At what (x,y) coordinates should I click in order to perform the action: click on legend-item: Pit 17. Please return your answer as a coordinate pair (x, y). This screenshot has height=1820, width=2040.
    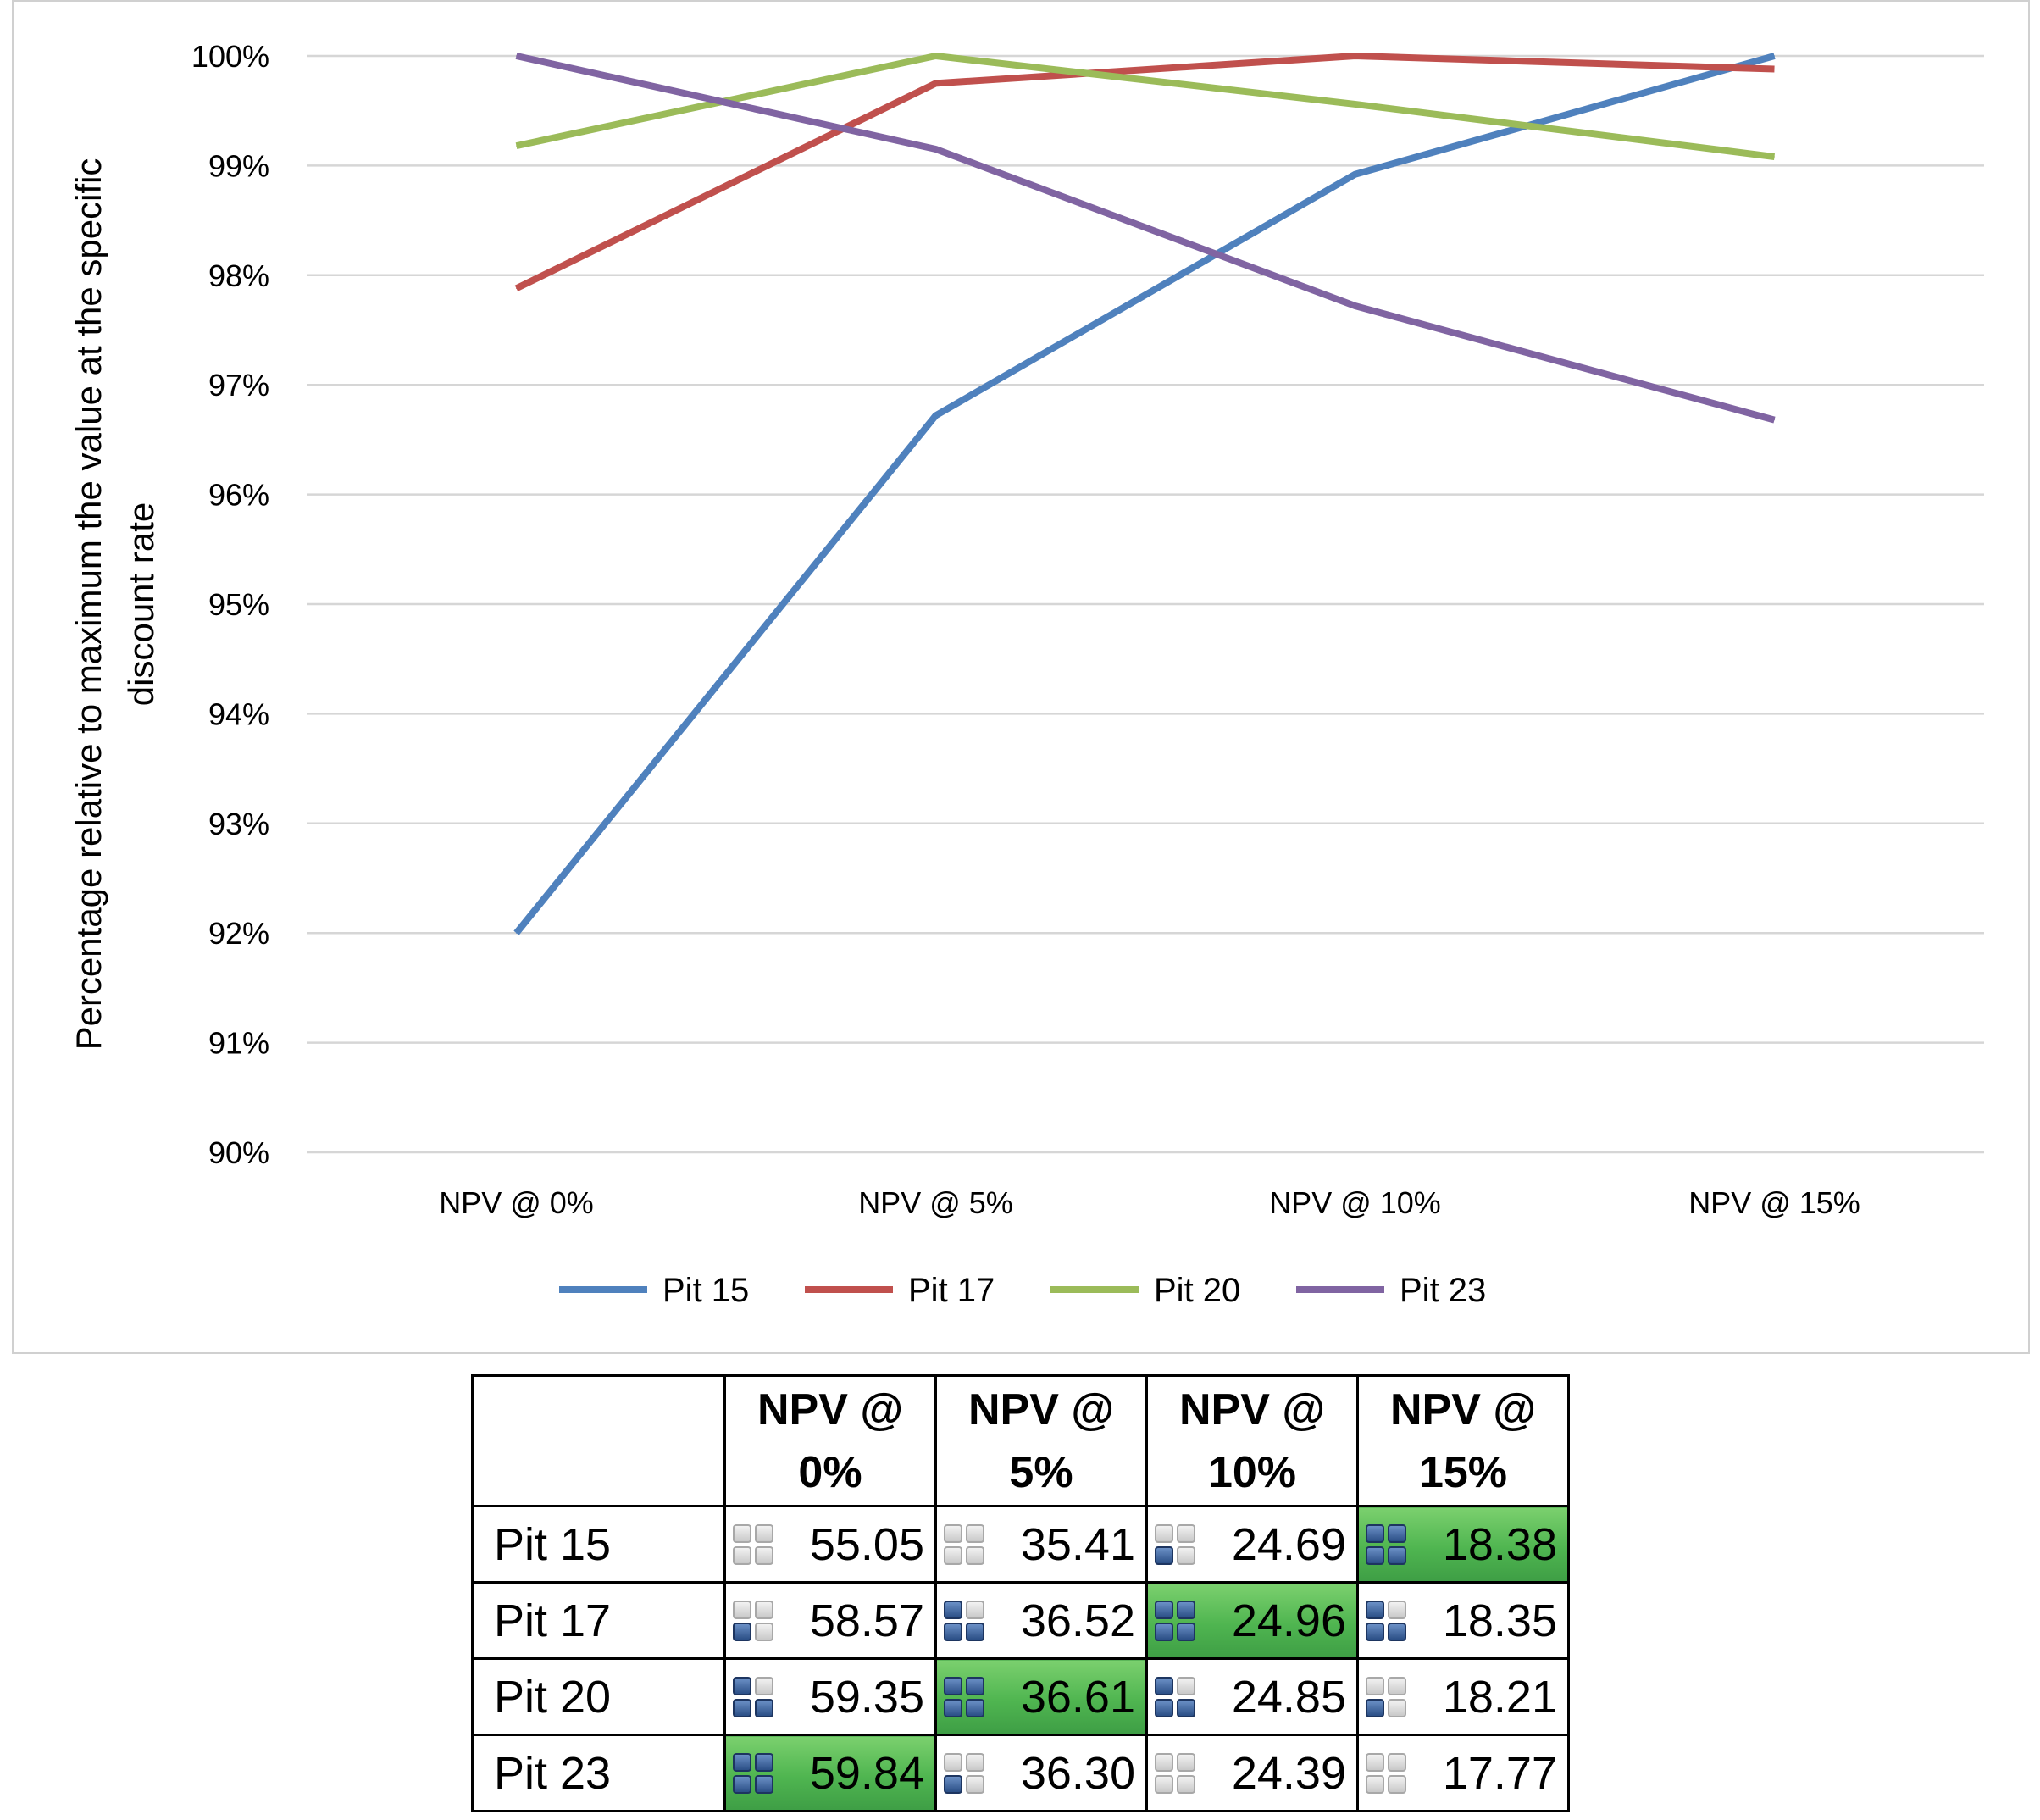
    Looking at the image, I should click on (900, 1291).